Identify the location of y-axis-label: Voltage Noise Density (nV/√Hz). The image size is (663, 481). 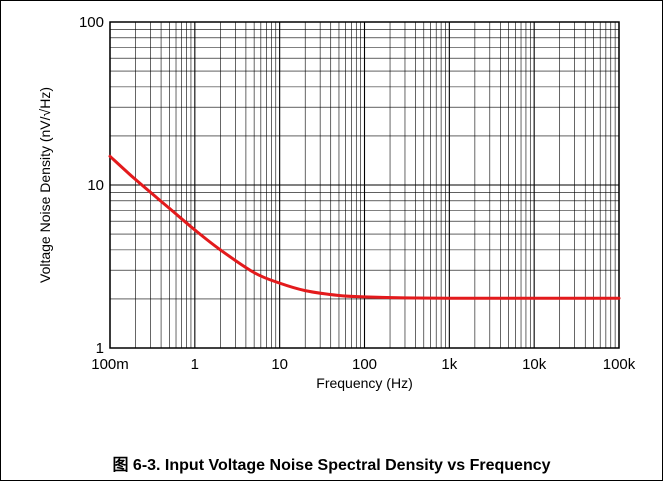
(45, 185).